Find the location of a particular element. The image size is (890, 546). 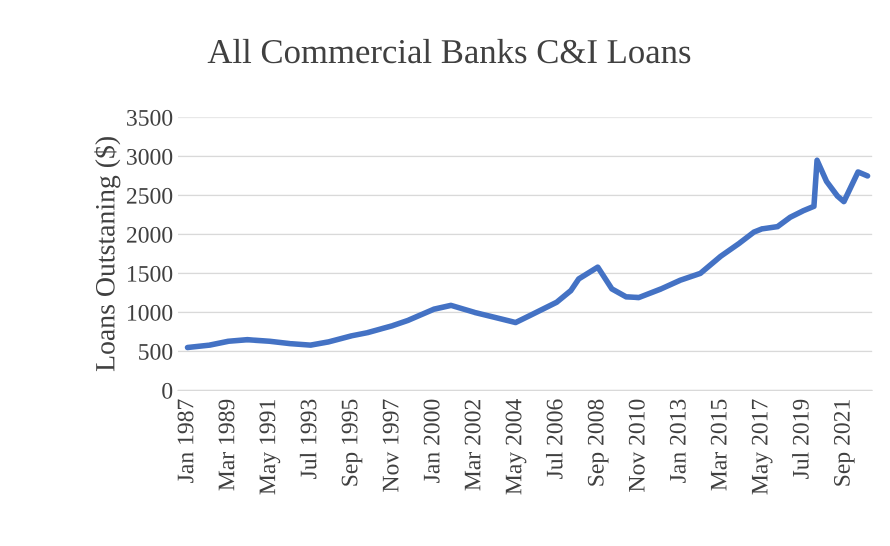

chart-title: All Commercial Banks C&I Loans is located at coordinates (449, 51).